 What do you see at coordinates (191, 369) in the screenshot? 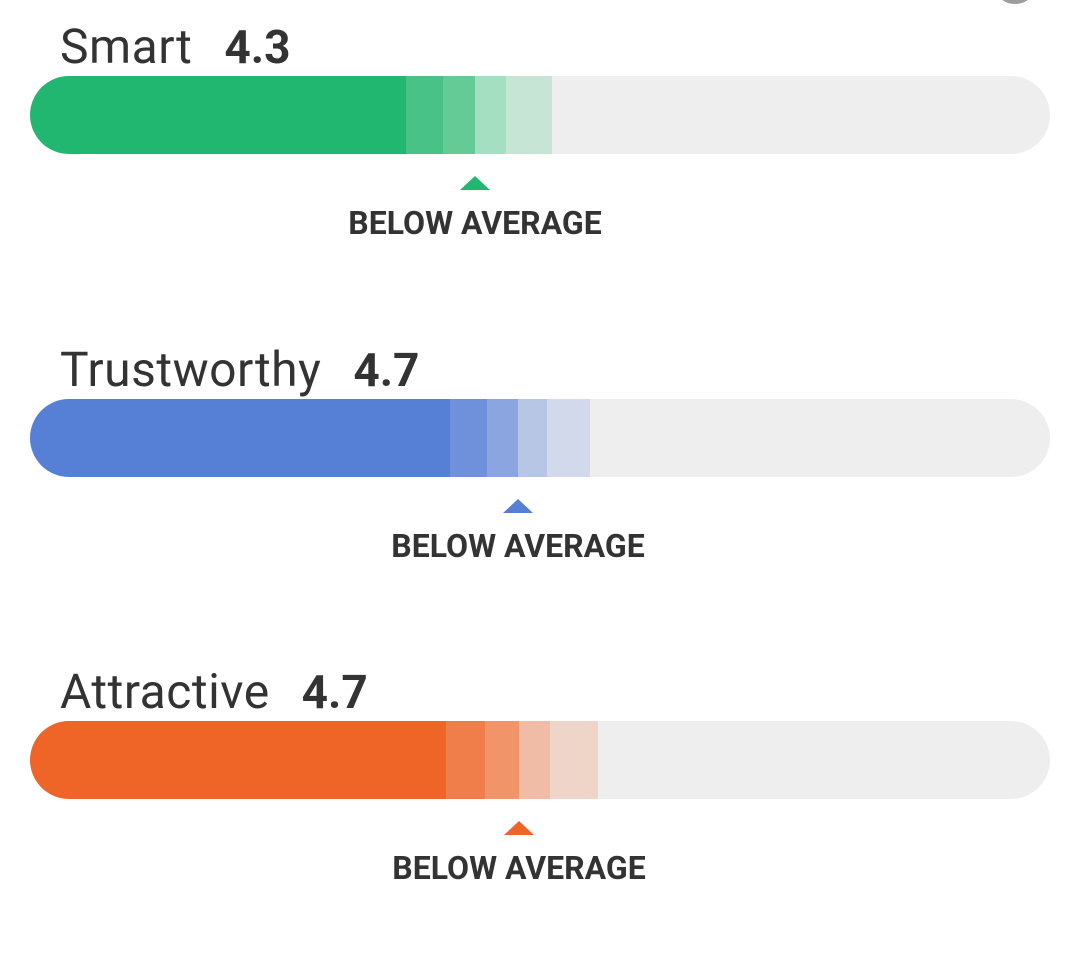
I see `metric-name: Trustworthy` at bounding box center [191, 369].